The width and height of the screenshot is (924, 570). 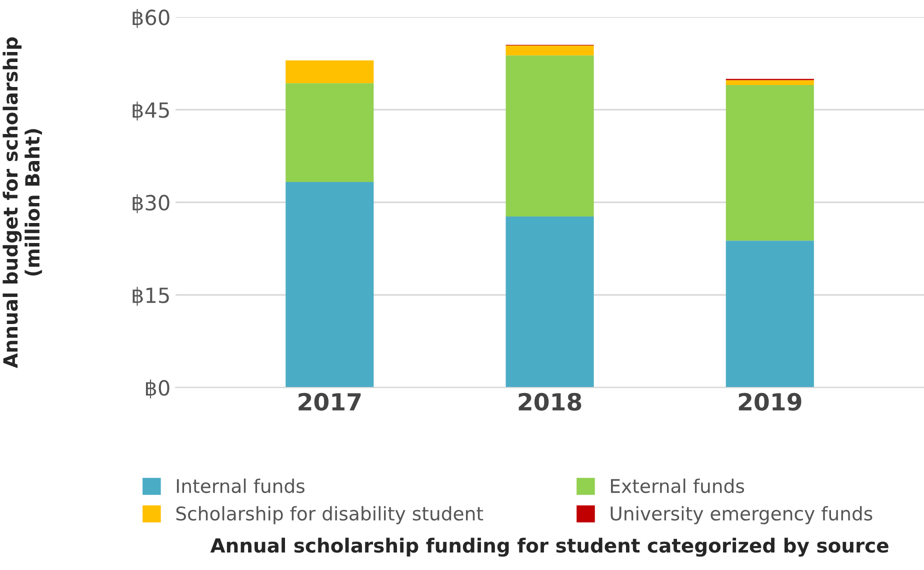 I want to click on legend-label: Internal funds, so click(x=240, y=486).